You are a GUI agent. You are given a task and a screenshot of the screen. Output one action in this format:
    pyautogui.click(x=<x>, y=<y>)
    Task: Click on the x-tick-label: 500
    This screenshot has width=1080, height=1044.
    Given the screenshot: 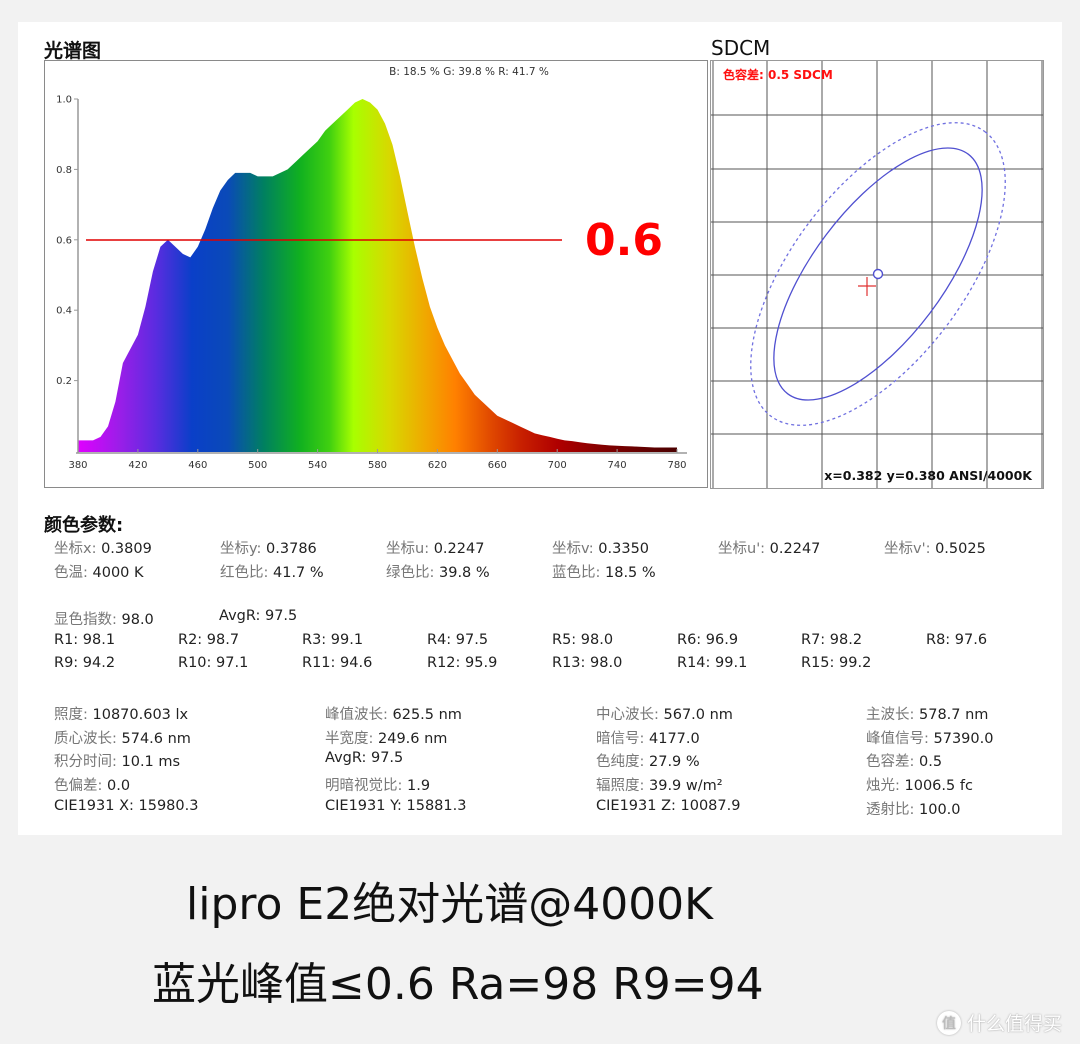 What is the action you would take?
    pyautogui.click(x=257, y=465)
    